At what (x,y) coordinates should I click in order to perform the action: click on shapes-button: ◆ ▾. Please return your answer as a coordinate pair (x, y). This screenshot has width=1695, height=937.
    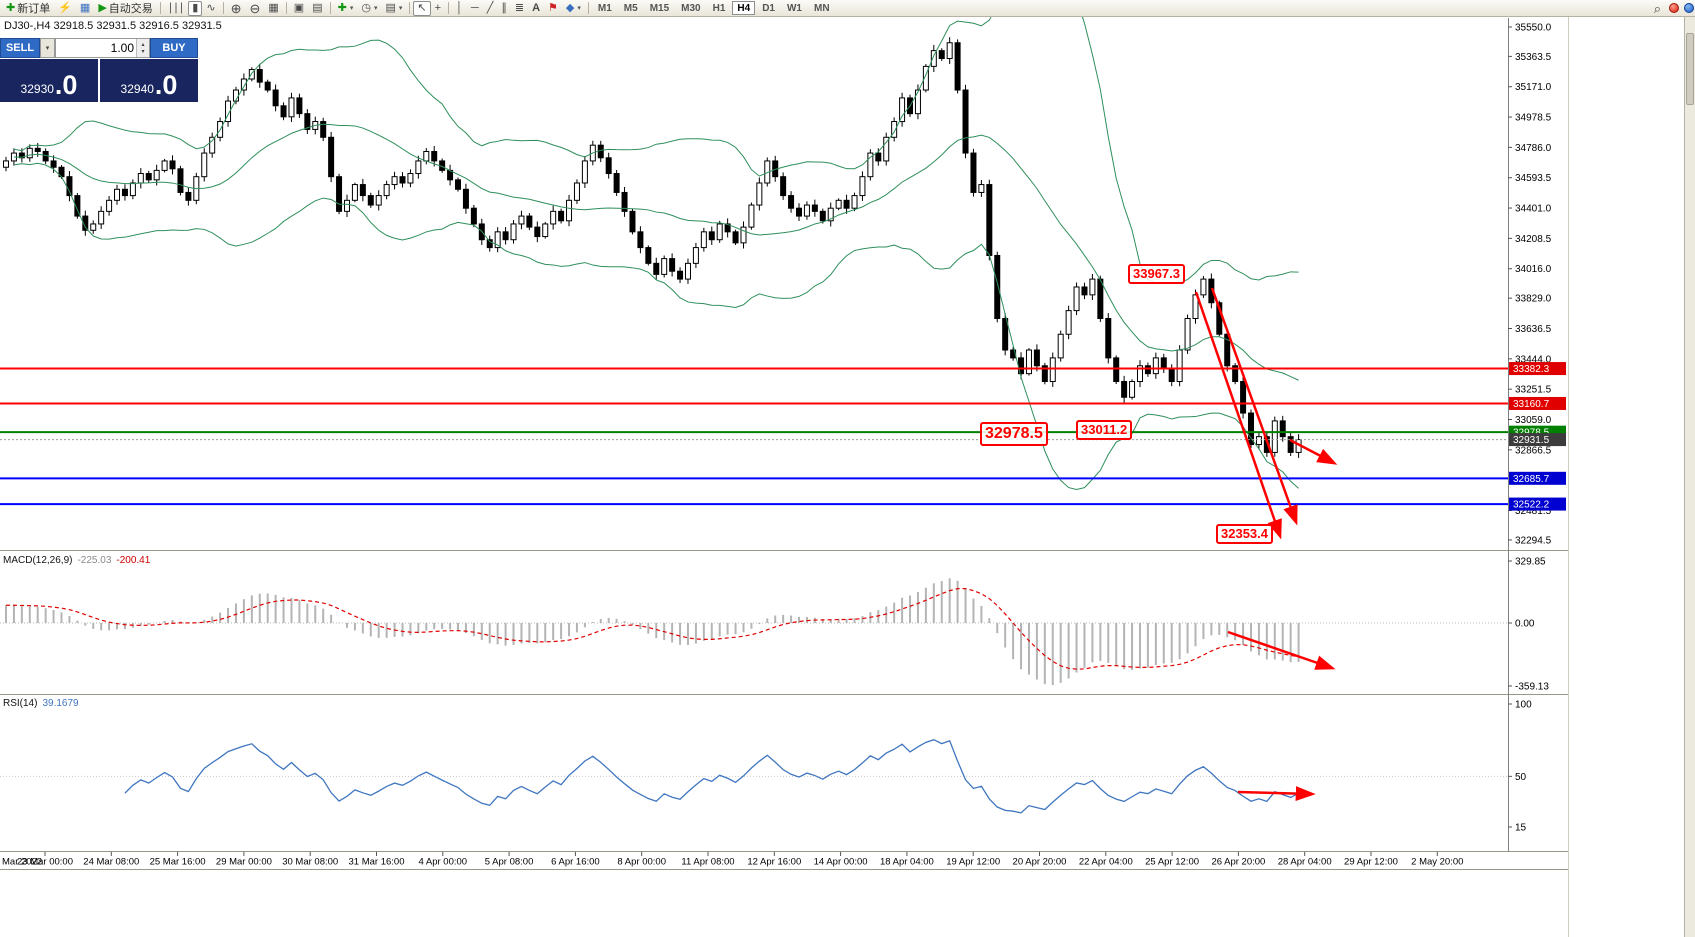
    Looking at the image, I should click on (573, 8).